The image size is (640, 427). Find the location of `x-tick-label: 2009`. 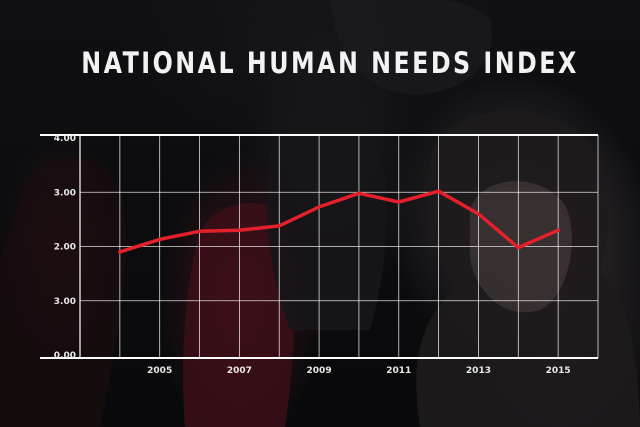

x-tick-label: 2009 is located at coordinates (319, 371).